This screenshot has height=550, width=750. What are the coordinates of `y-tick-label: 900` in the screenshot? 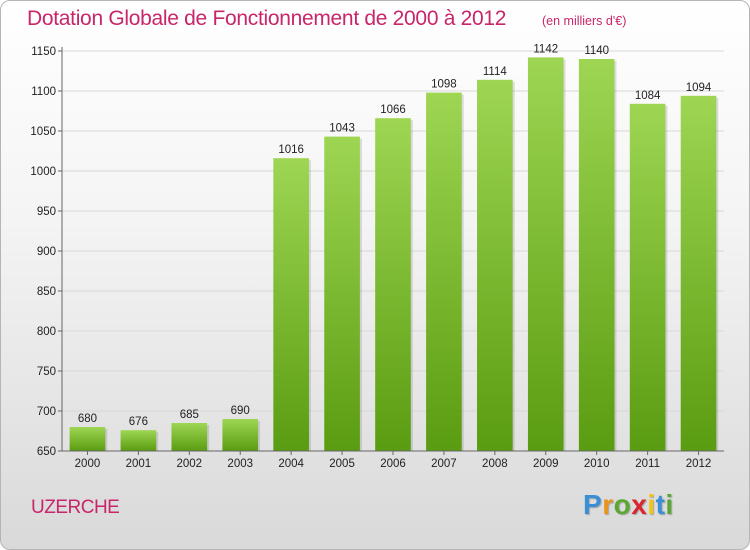 It's located at (46, 252).